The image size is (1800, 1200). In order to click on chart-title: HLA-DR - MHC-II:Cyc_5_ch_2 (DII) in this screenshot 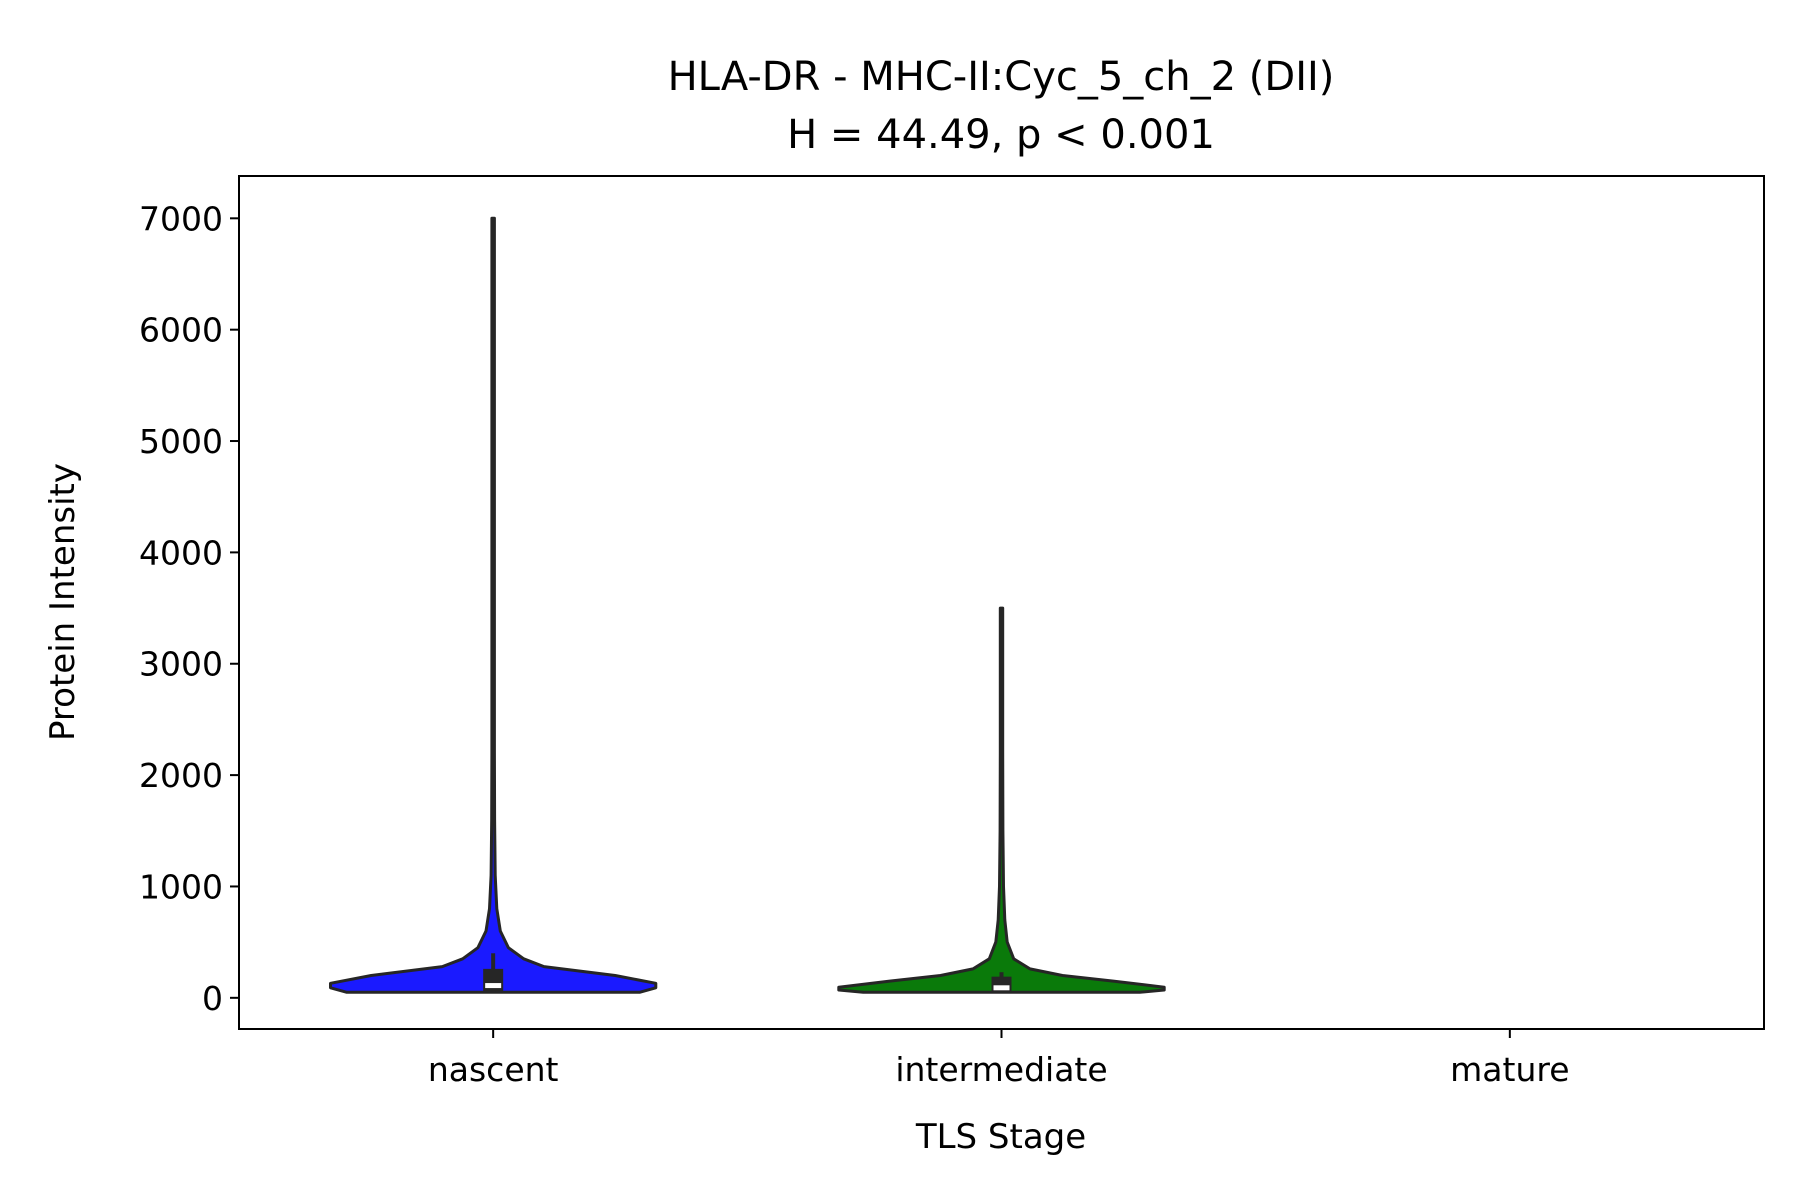, I will do `click(1001, 77)`.